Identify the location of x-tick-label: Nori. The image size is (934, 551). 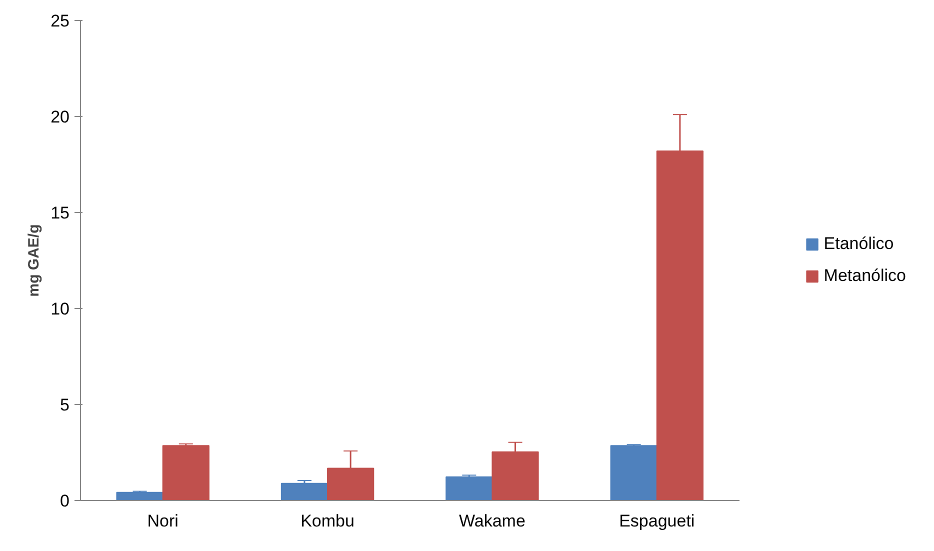
(162, 521).